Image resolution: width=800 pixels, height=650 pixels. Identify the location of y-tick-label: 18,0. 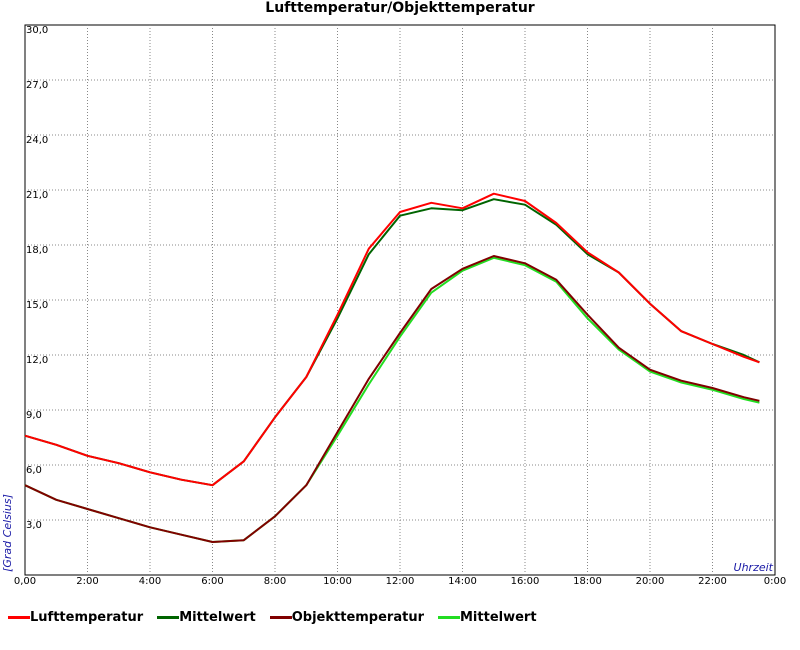
(37, 250).